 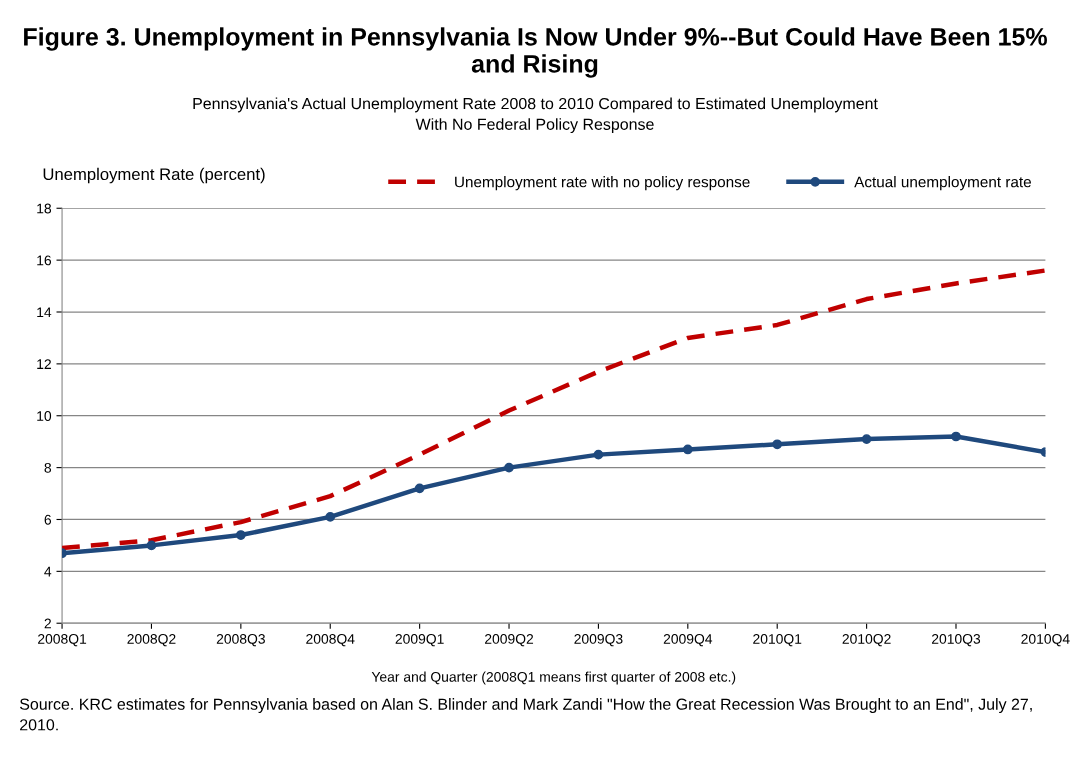 I want to click on x-tick-label: 2009Q3, so click(x=598, y=640).